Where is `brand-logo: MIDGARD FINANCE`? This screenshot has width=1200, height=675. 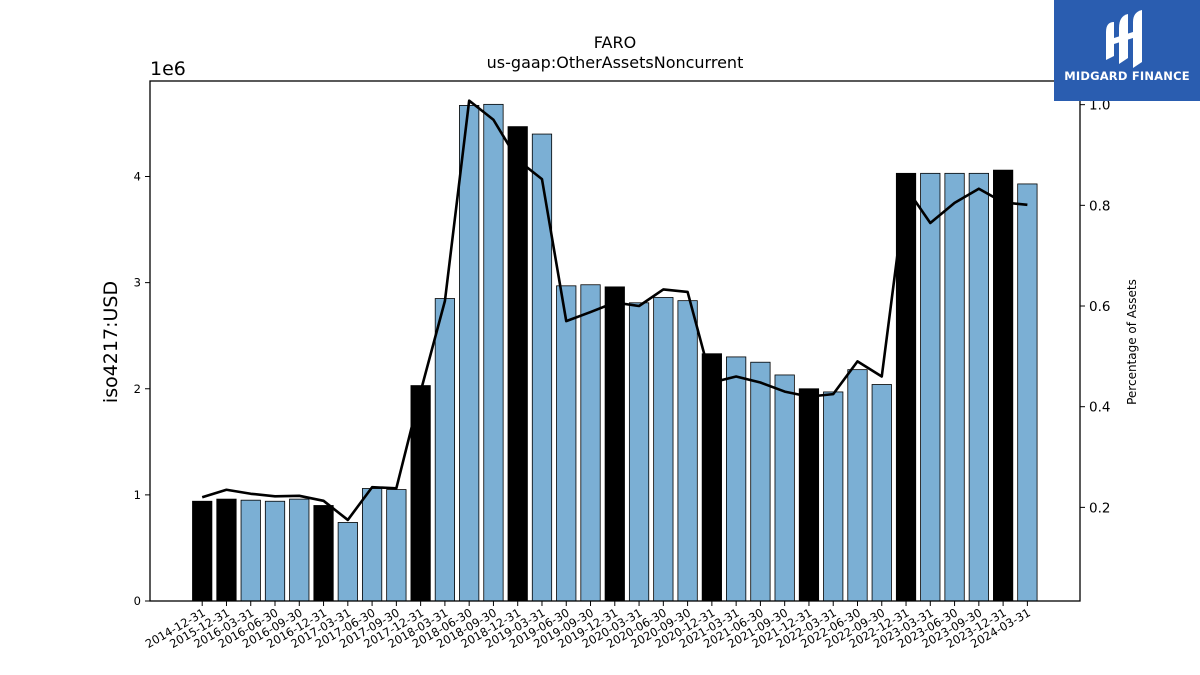
brand-logo: MIDGARD FINANCE is located at coordinates (1127, 50).